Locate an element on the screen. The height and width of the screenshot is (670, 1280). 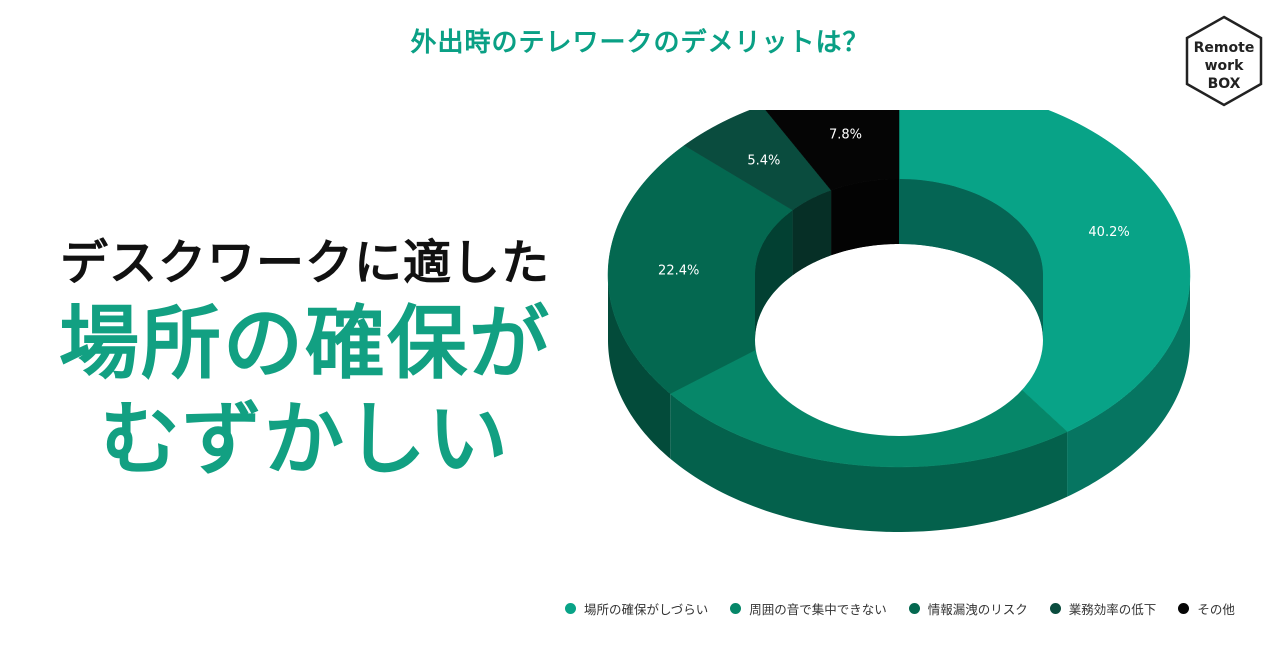
data-label-4: 7.8% is located at coordinates (845, 134).